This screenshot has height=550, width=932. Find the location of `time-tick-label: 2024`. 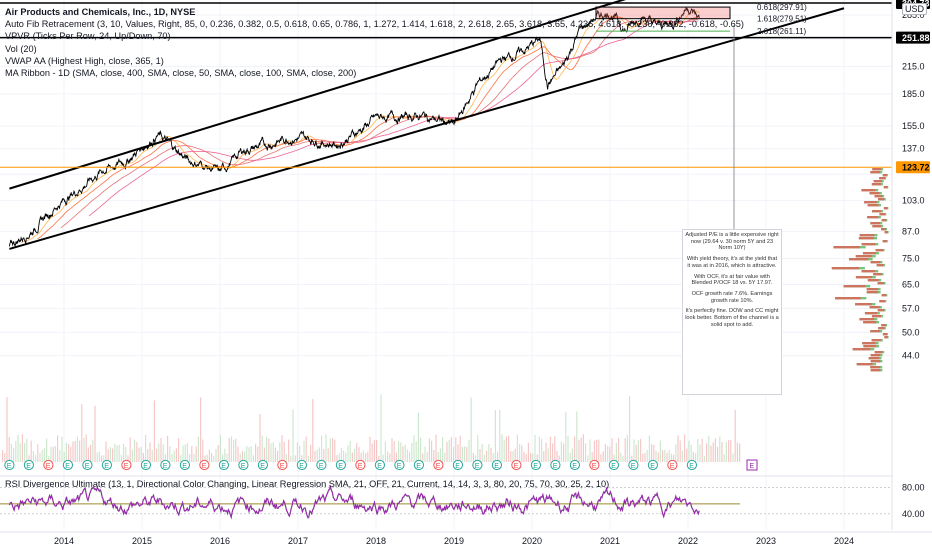

time-tick-label: 2024 is located at coordinates (844, 541).